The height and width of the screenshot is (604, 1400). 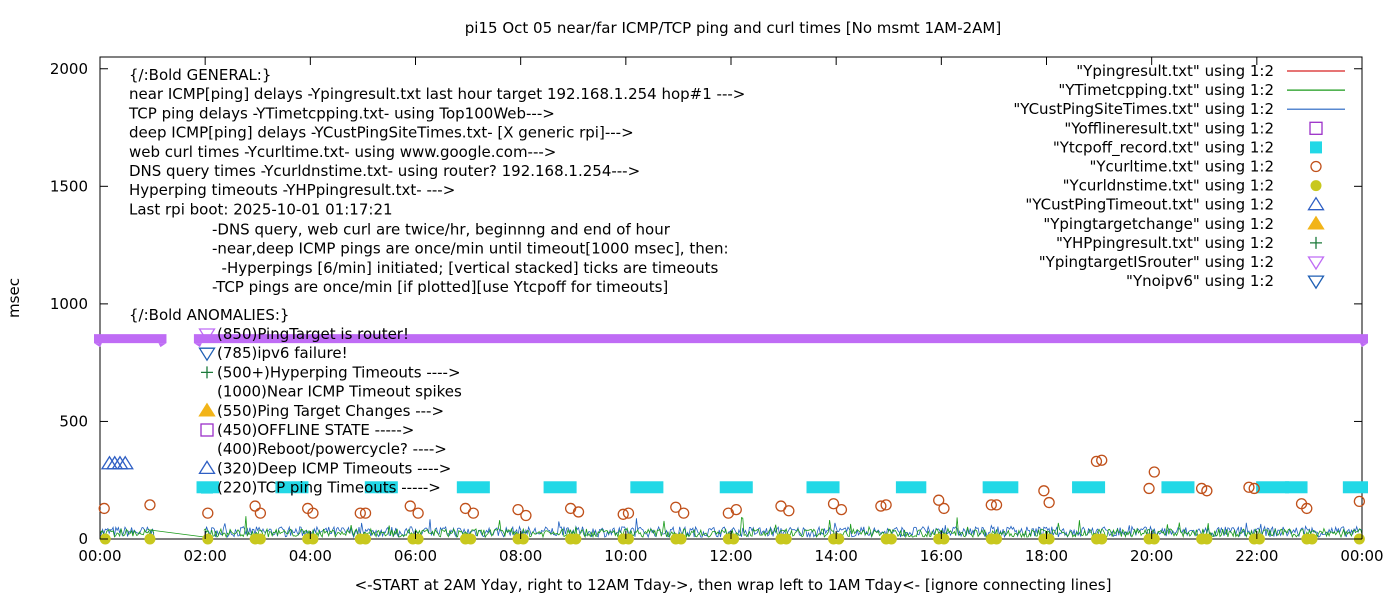 What do you see at coordinates (200, 75) in the screenshot?
I see `general-annotation: {/:Bold GENERAL:}` at bounding box center [200, 75].